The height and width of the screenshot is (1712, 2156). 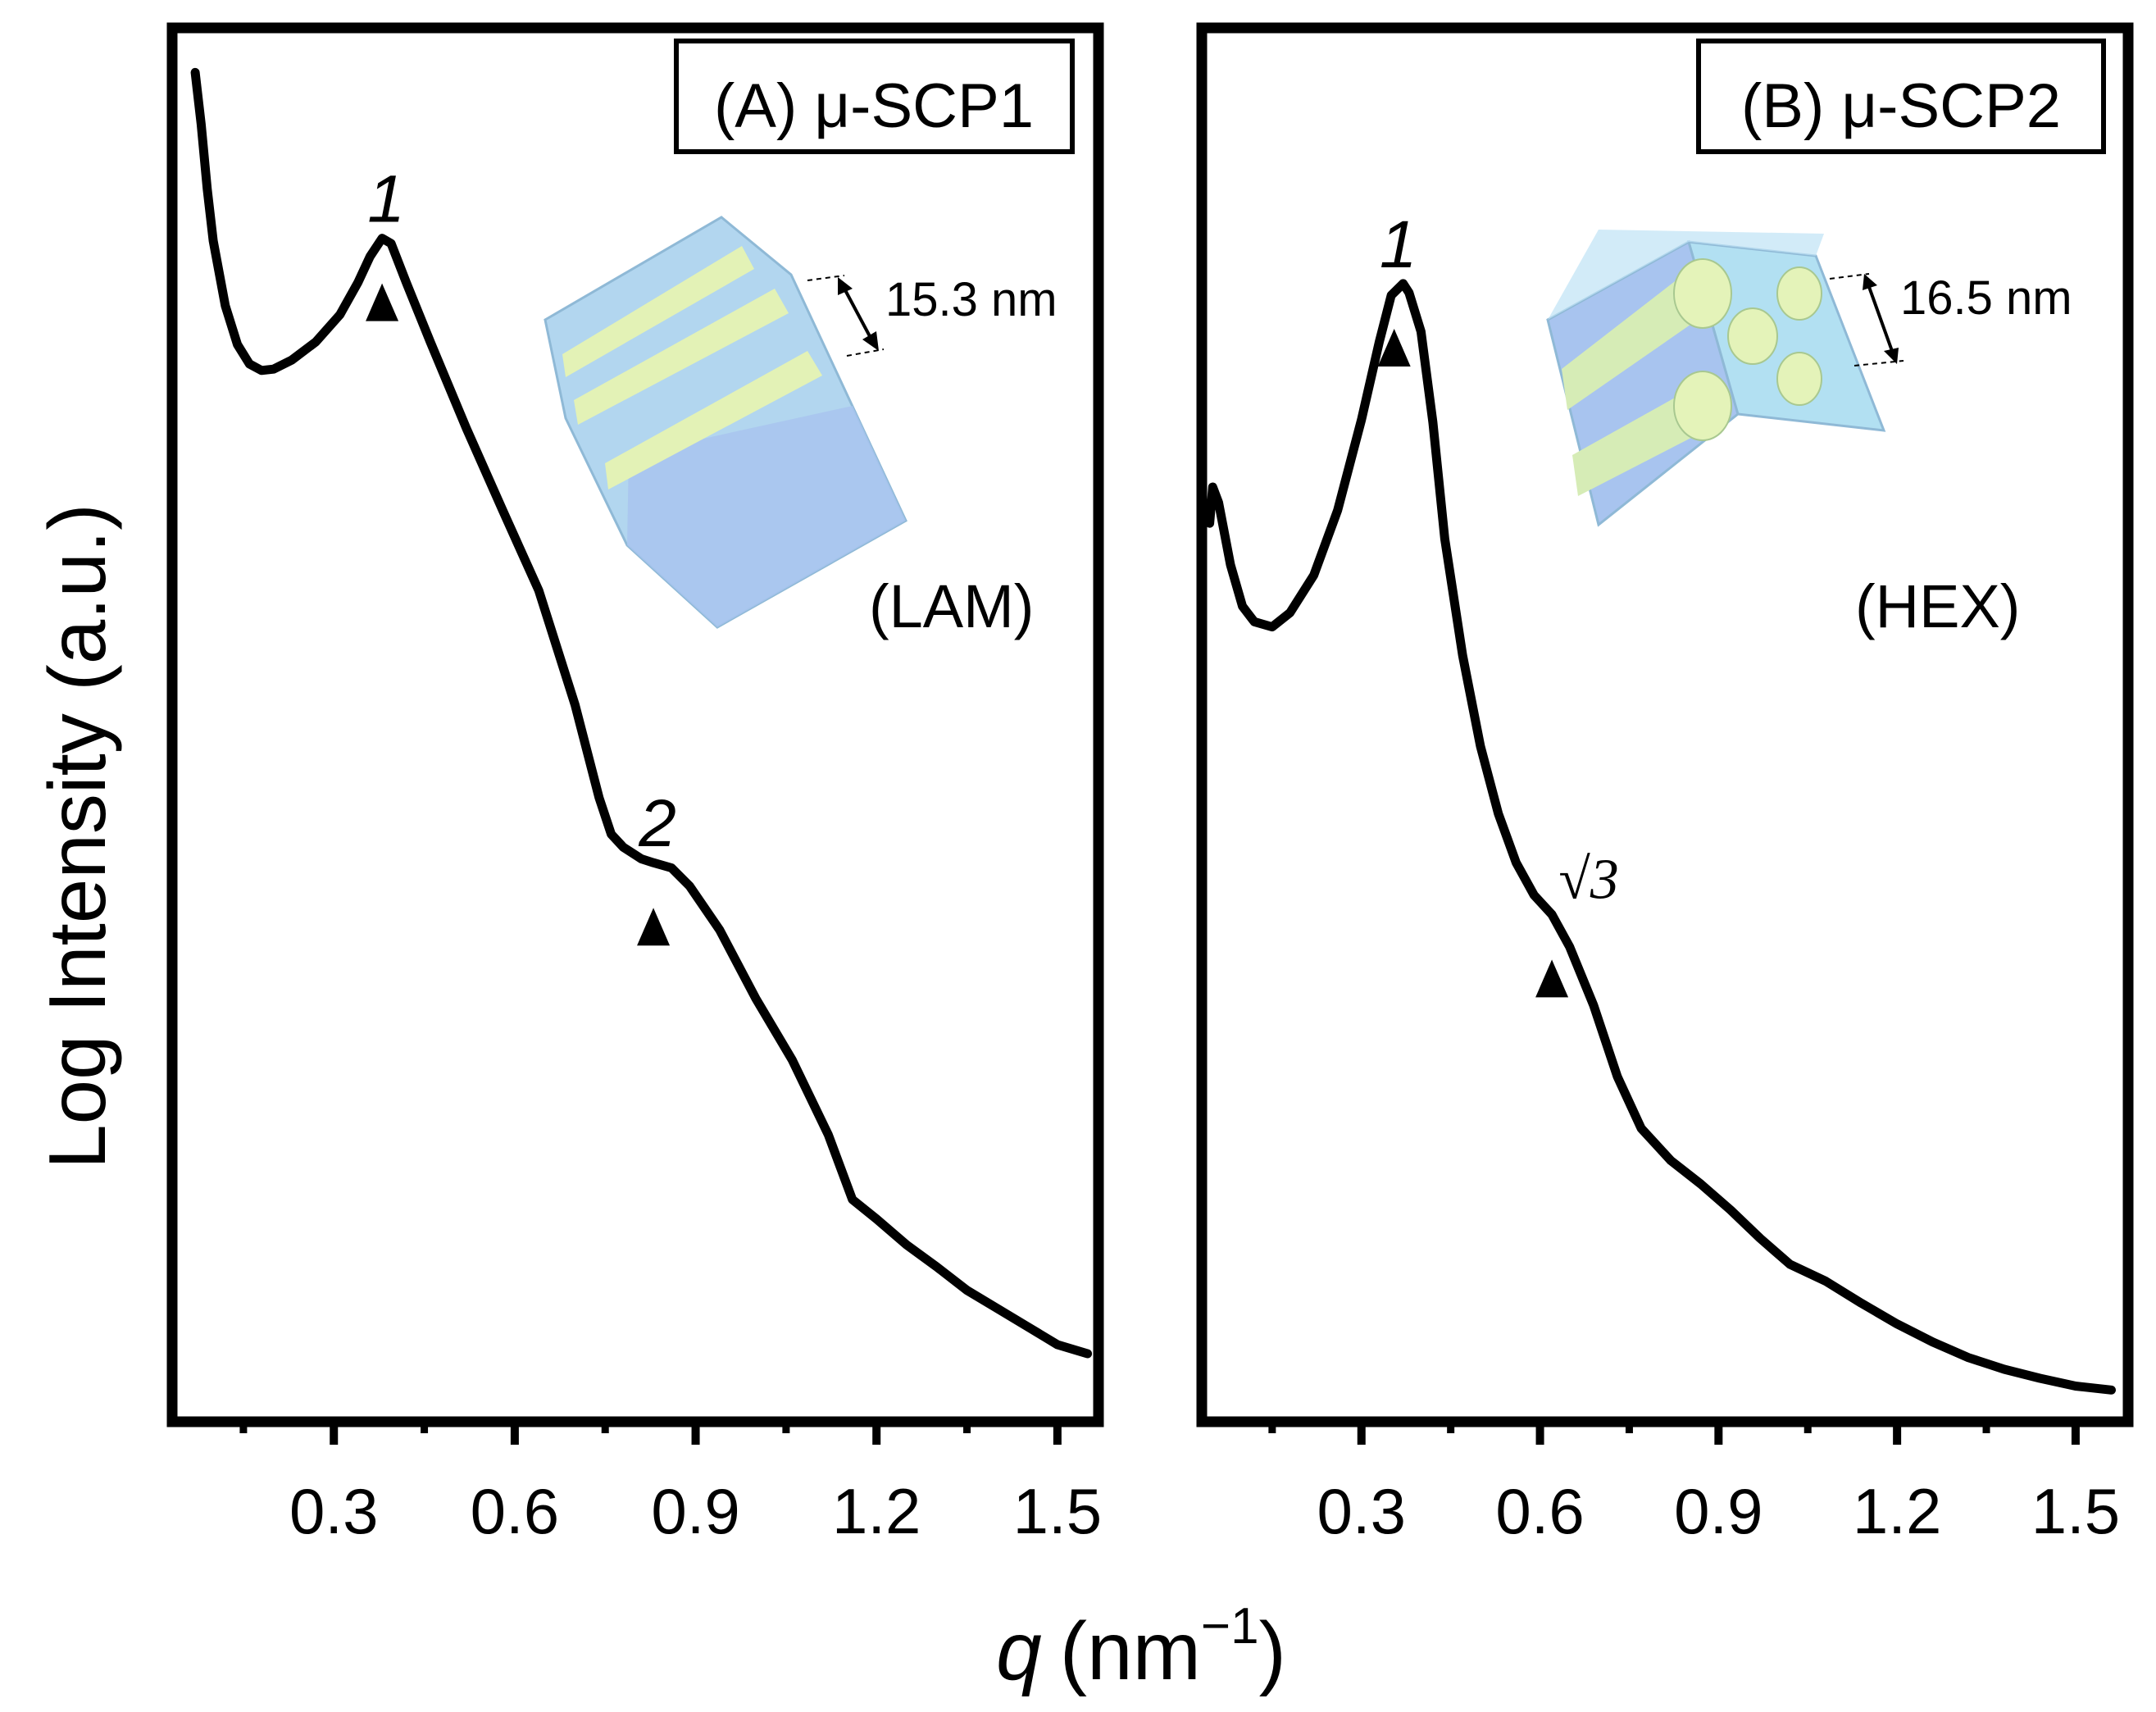 What do you see at coordinates (1057, 1511) in the screenshot?
I see `panel-a-tick-label: 1.5` at bounding box center [1057, 1511].